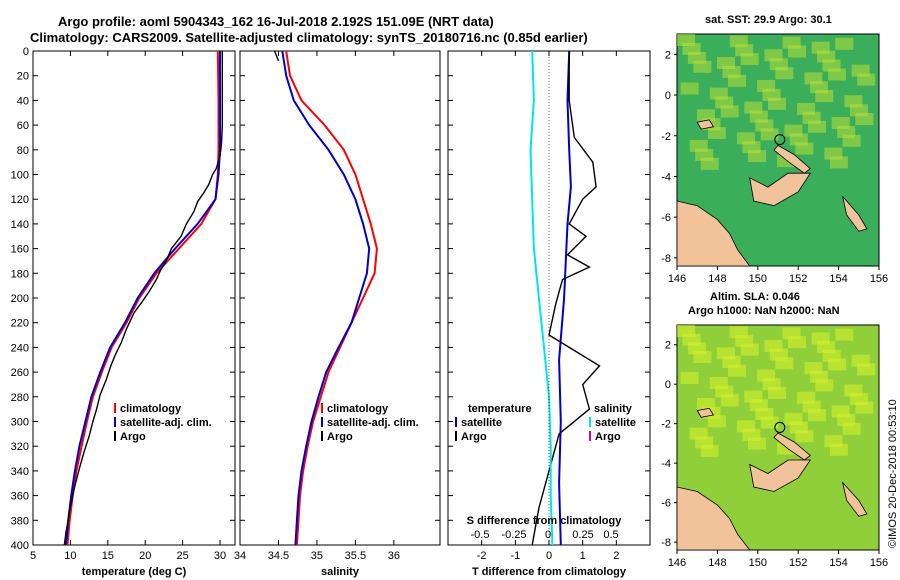 The image size is (900, 580). What do you see at coordinates (666, 504) in the screenshot?
I see `map-y-tick-label: -6` at bounding box center [666, 504].